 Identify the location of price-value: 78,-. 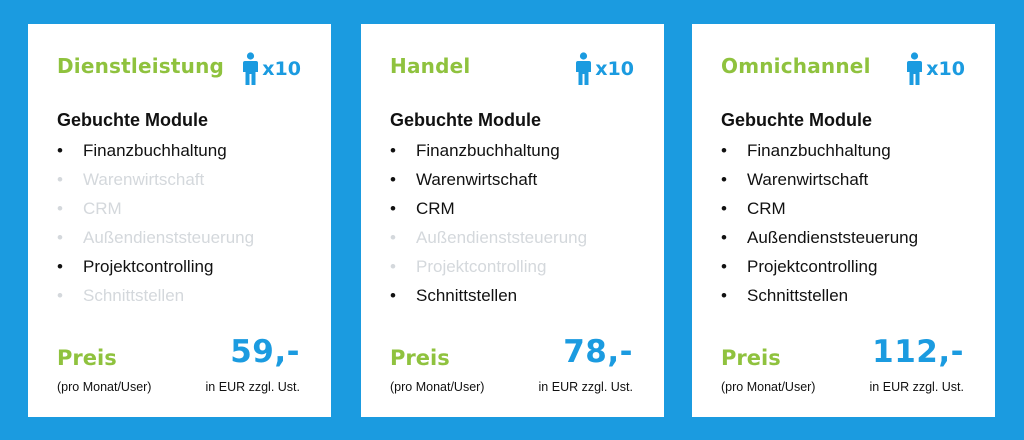
(598, 352).